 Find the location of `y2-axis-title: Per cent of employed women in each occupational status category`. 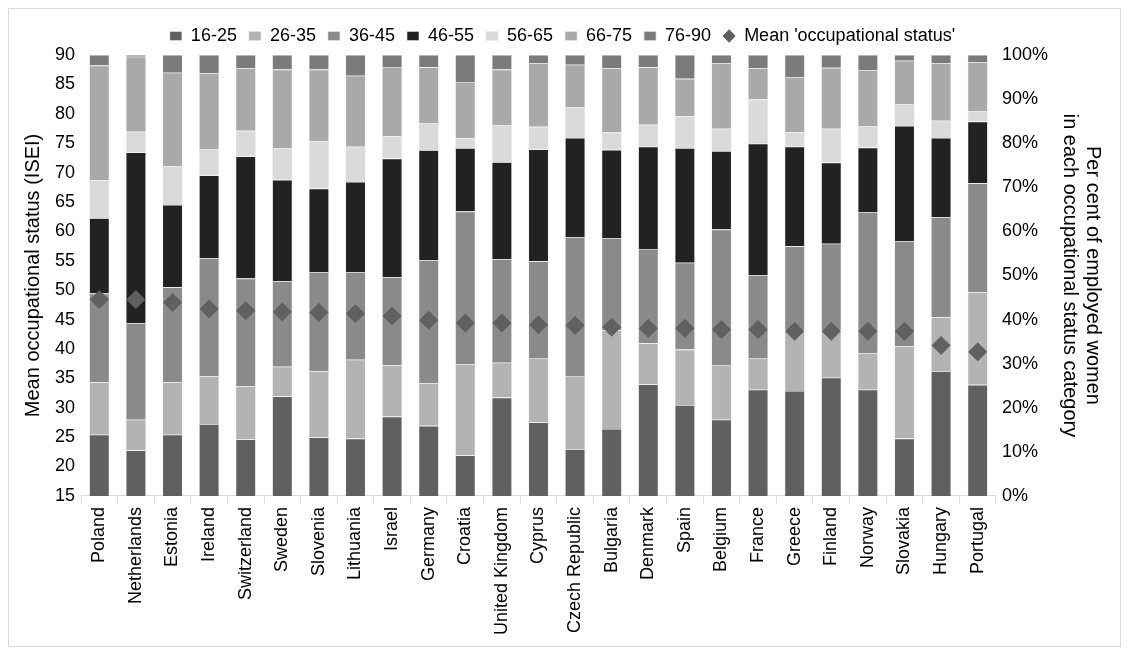

y2-axis-title: Per cent of employed women in each occupational status category is located at coordinates (1082, 275).